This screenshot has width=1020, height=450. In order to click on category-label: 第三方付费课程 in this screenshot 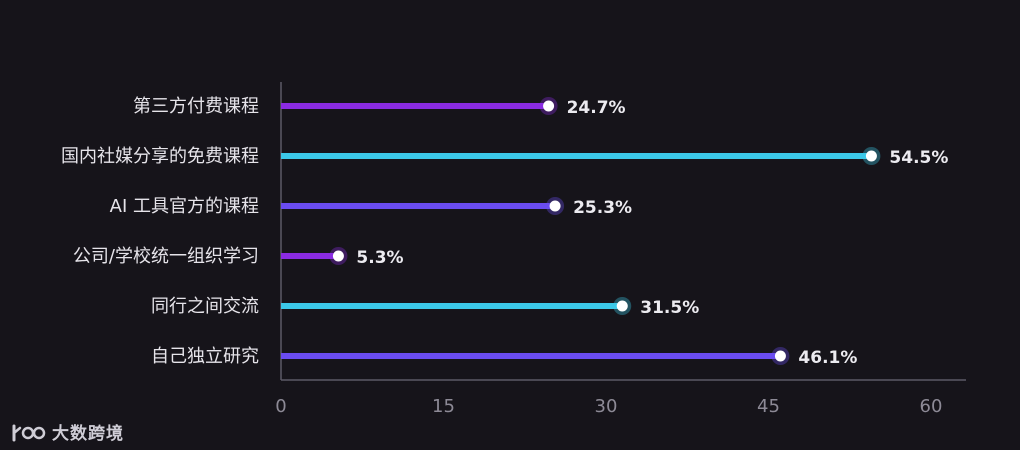, I will do `click(196, 106)`.